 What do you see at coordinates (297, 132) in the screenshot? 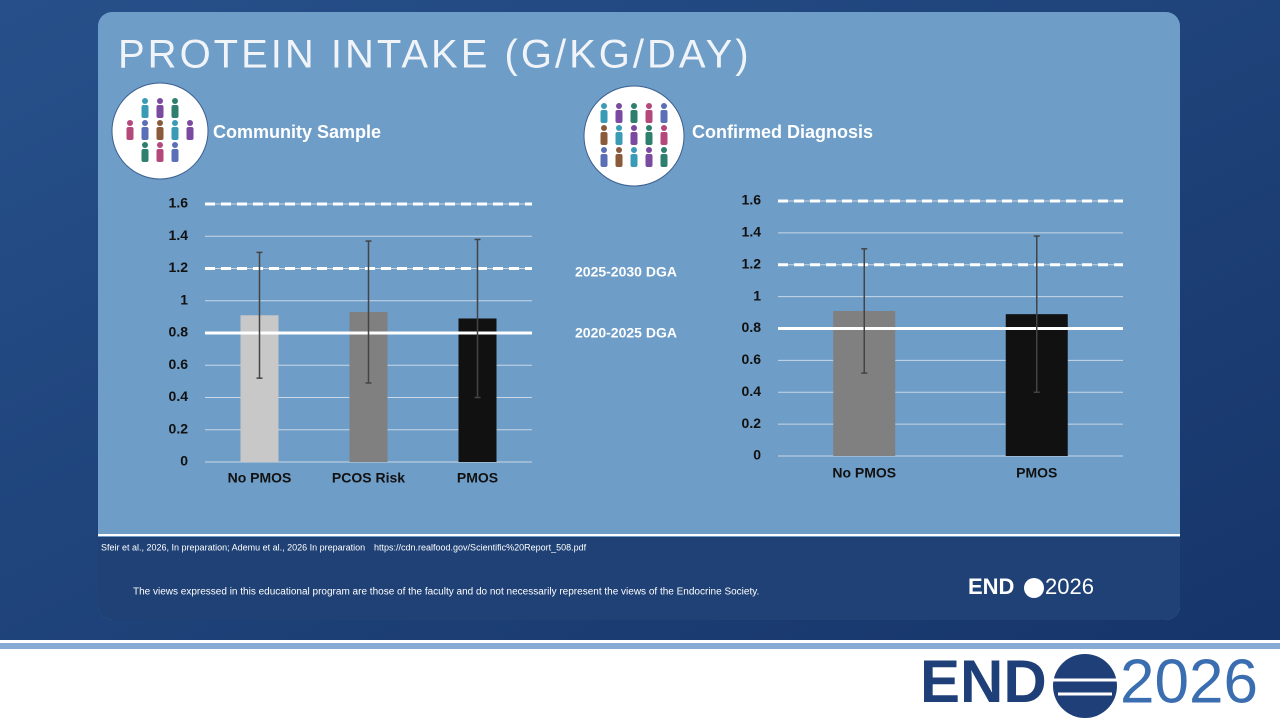
I see `chart-subtitle: Community Sample` at bounding box center [297, 132].